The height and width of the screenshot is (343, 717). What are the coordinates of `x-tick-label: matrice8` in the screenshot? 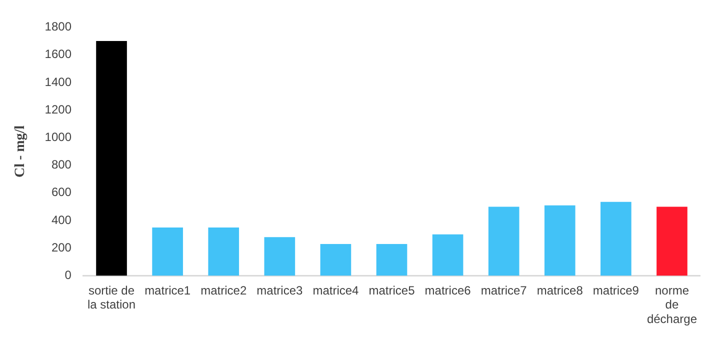 It's located at (560, 290).